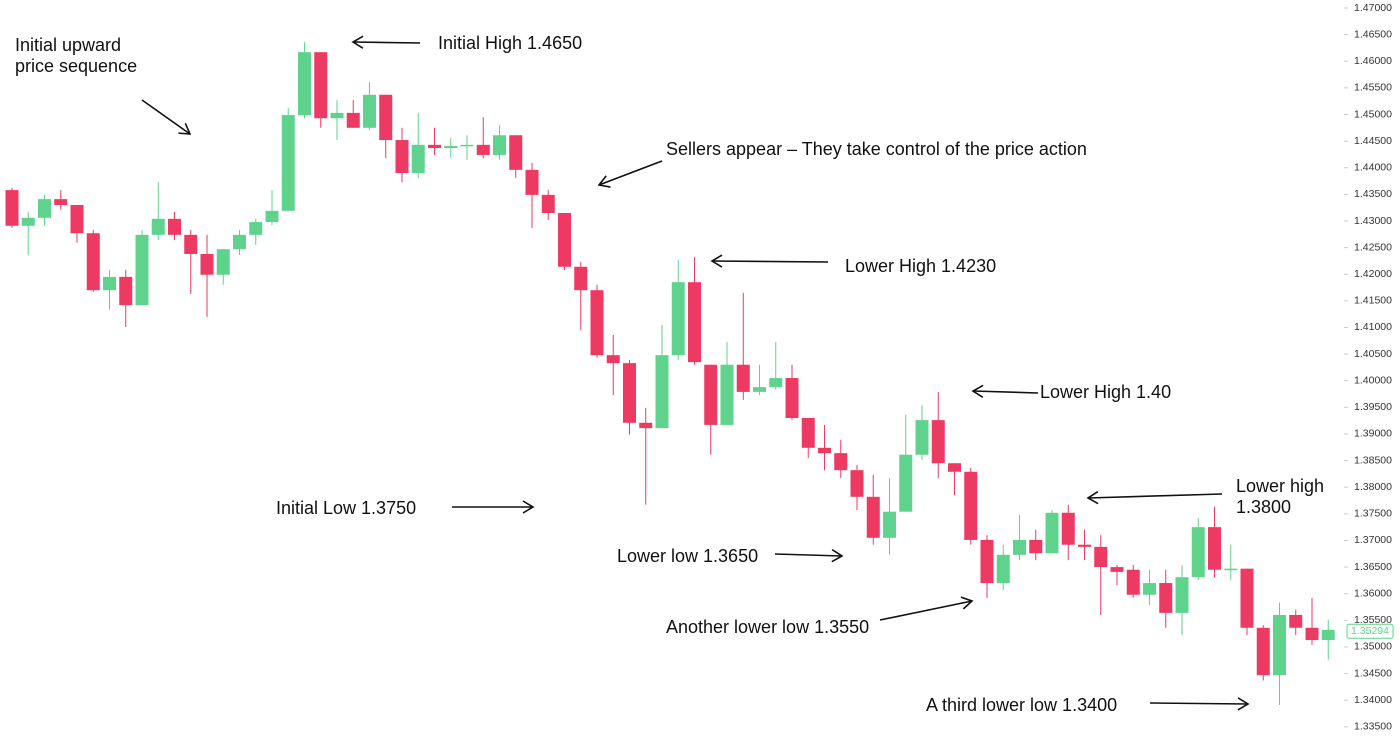  What do you see at coordinates (1373, 34) in the screenshot?
I see `y-tick-label: 1.46500` at bounding box center [1373, 34].